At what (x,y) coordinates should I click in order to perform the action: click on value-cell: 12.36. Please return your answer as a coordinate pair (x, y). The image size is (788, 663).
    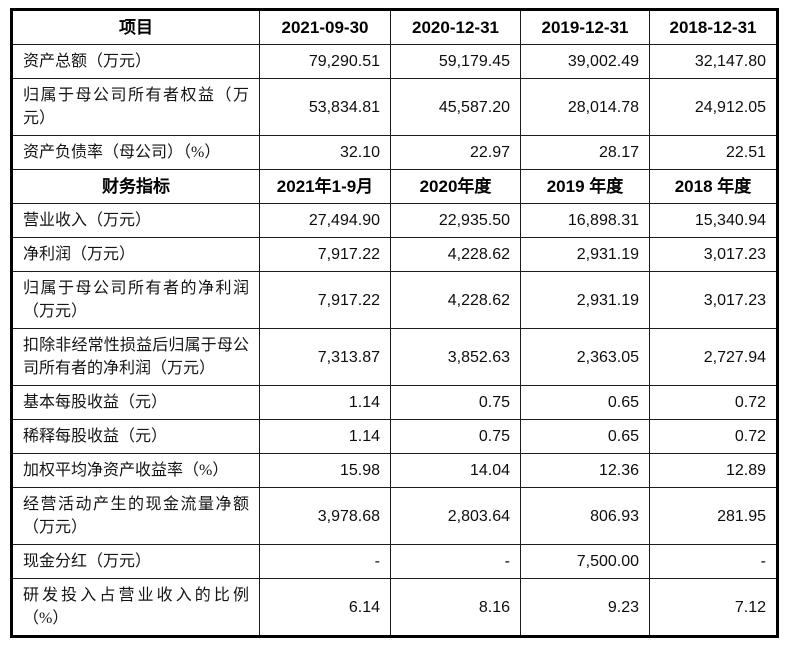
    Looking at the image, I should click on (585, 470).